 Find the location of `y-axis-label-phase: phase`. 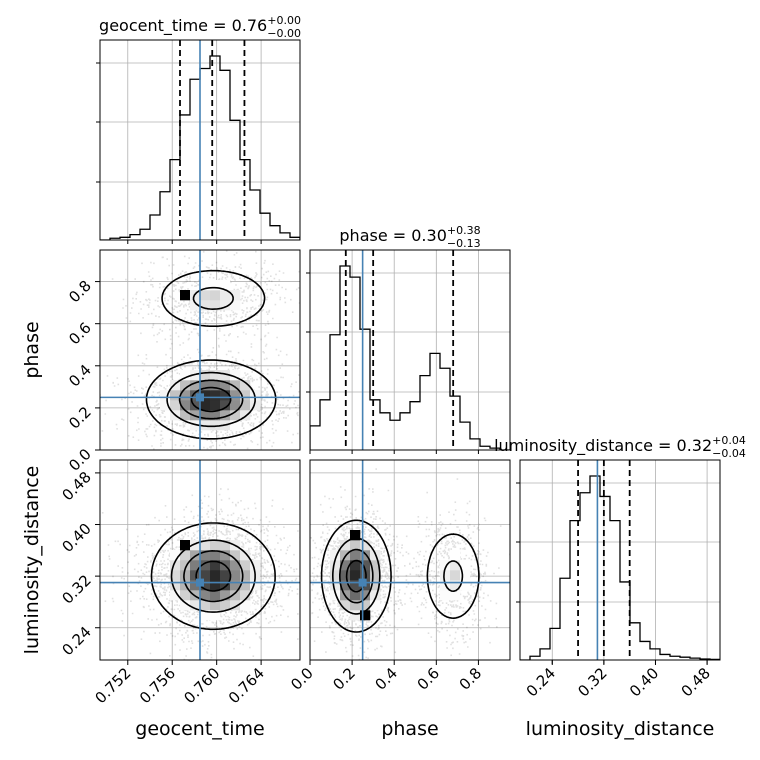

y-axis-label-phase: phase is located at coordinates (32, 349).